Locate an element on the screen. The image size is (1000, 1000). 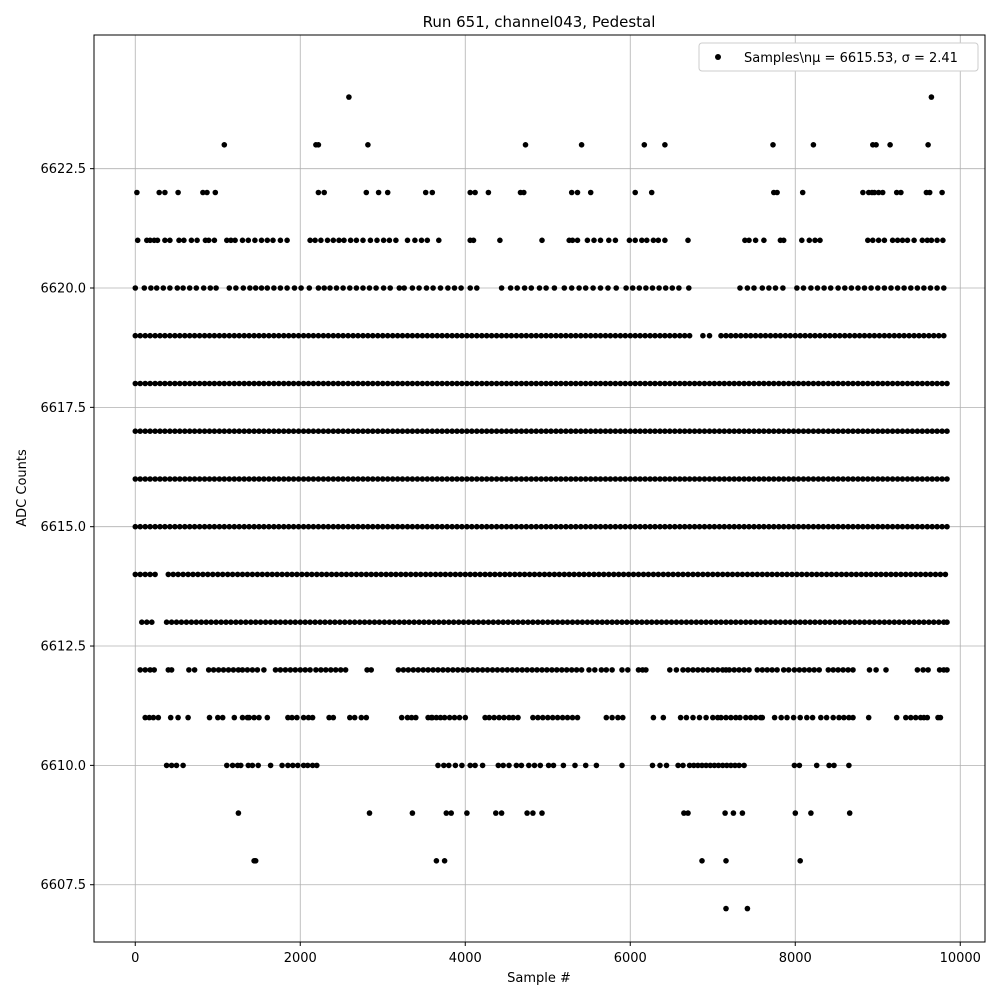
x-tick-label: 4000 is located at coordinates (465, 958).